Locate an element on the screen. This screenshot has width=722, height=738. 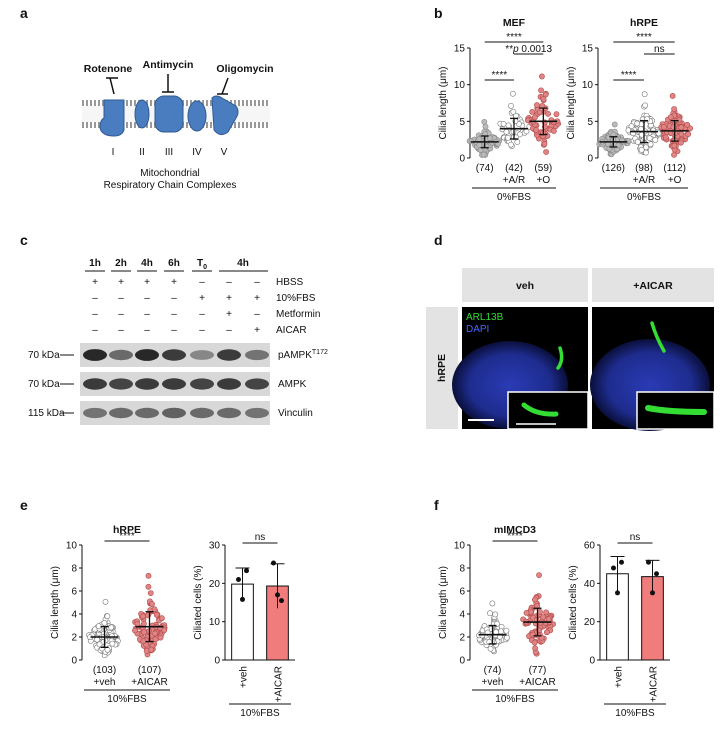
n-count: (77) is located at coordinates (538, 670).